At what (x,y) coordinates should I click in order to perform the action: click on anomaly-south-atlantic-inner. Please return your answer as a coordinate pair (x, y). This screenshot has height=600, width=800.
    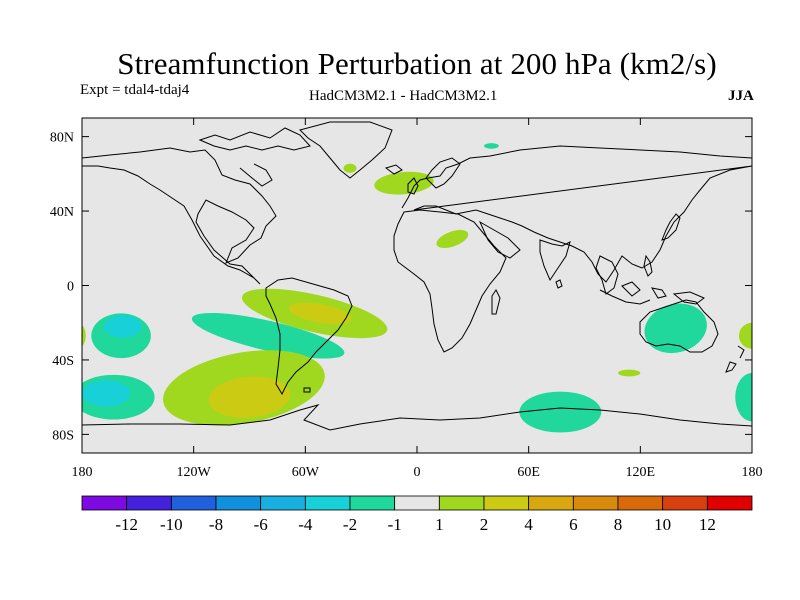
    Looking at the image, I should click on (320, 313).